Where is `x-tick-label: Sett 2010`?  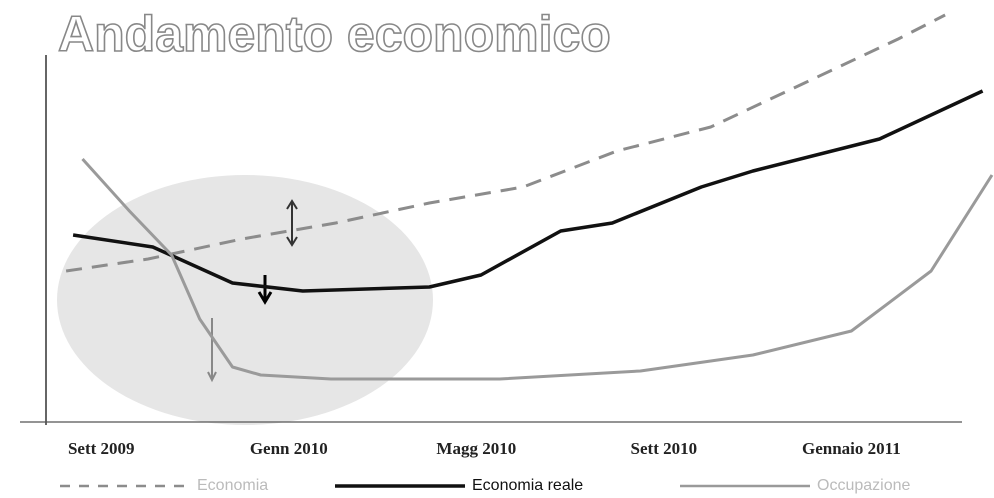 x-tick-label: Sett 2010 is located at coordinates (664, 448).